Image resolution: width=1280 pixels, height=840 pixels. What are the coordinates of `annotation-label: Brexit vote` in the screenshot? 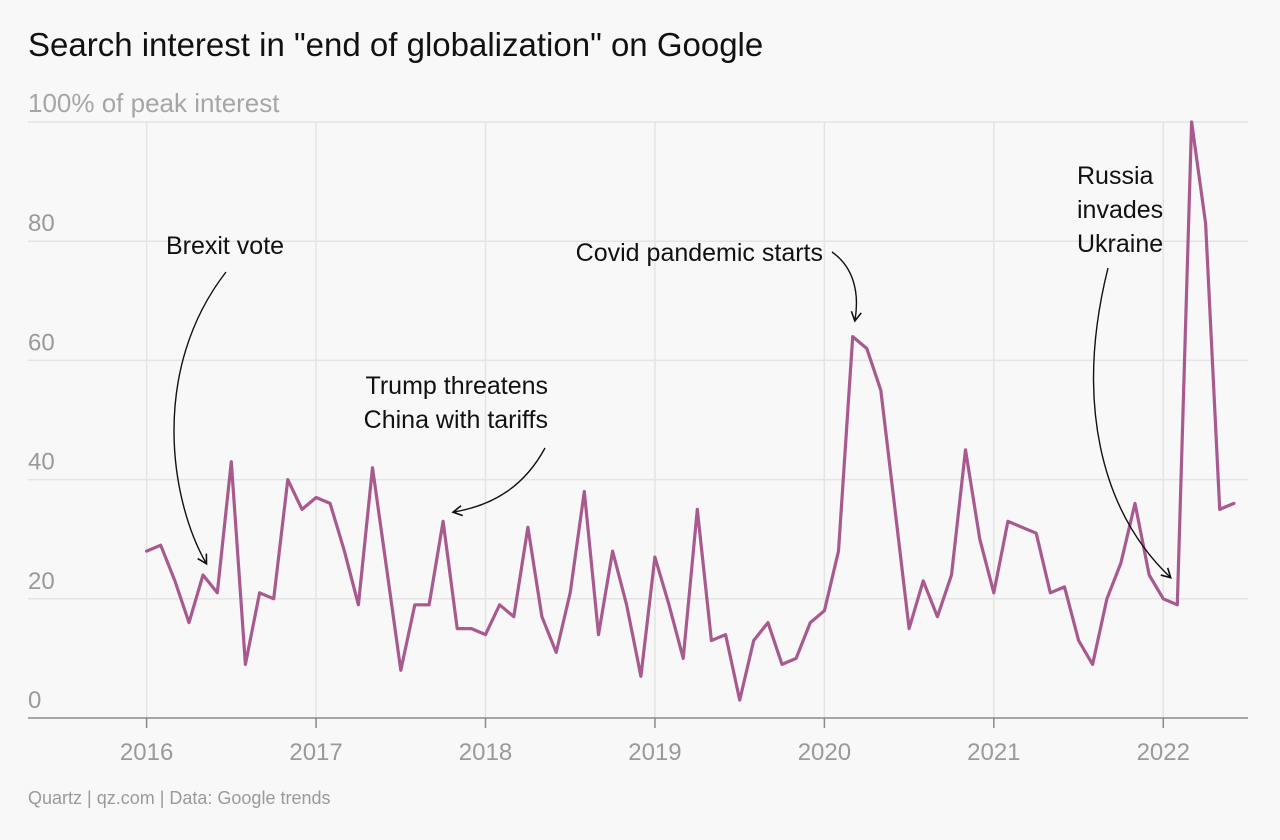 It's located at (225, 246).